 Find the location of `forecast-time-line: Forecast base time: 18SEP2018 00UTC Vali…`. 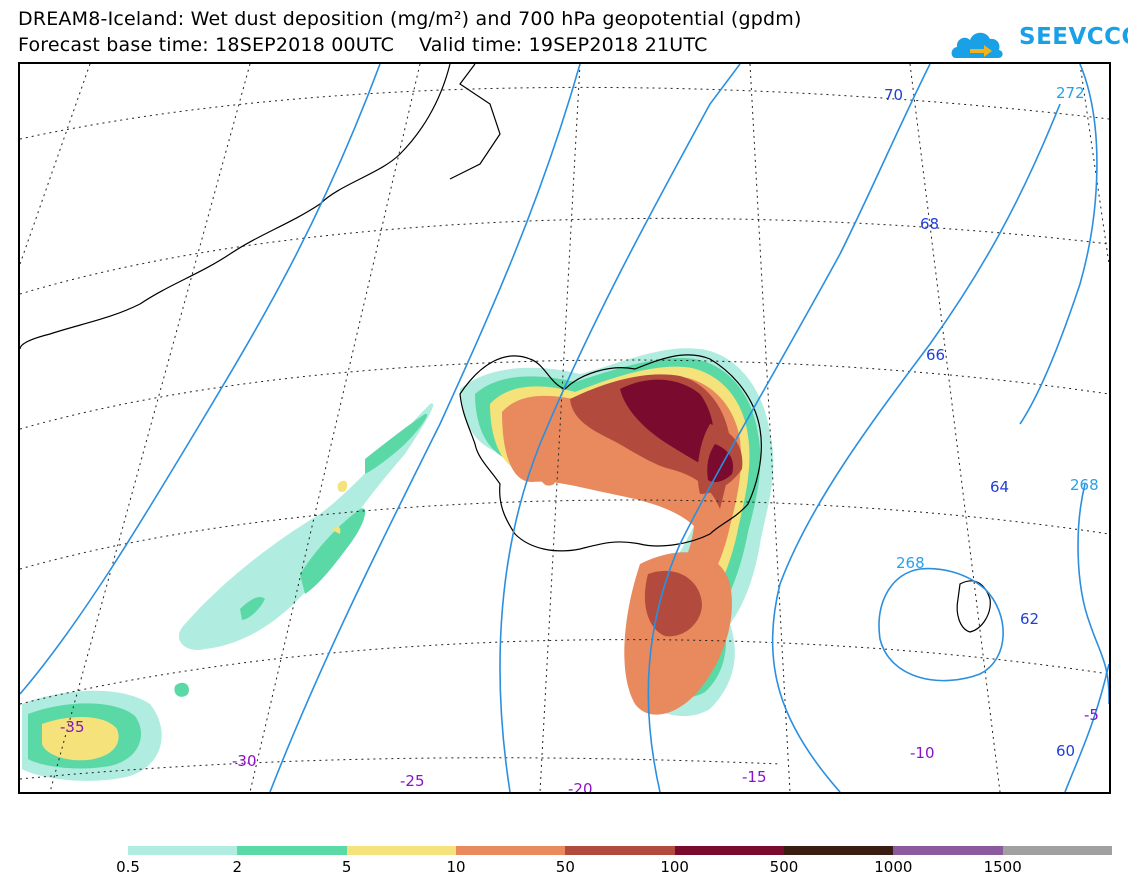

forecast-time-line: Forecast base time: 18SEP2018 00UTC Vali… is located at coordinates (363, 45).